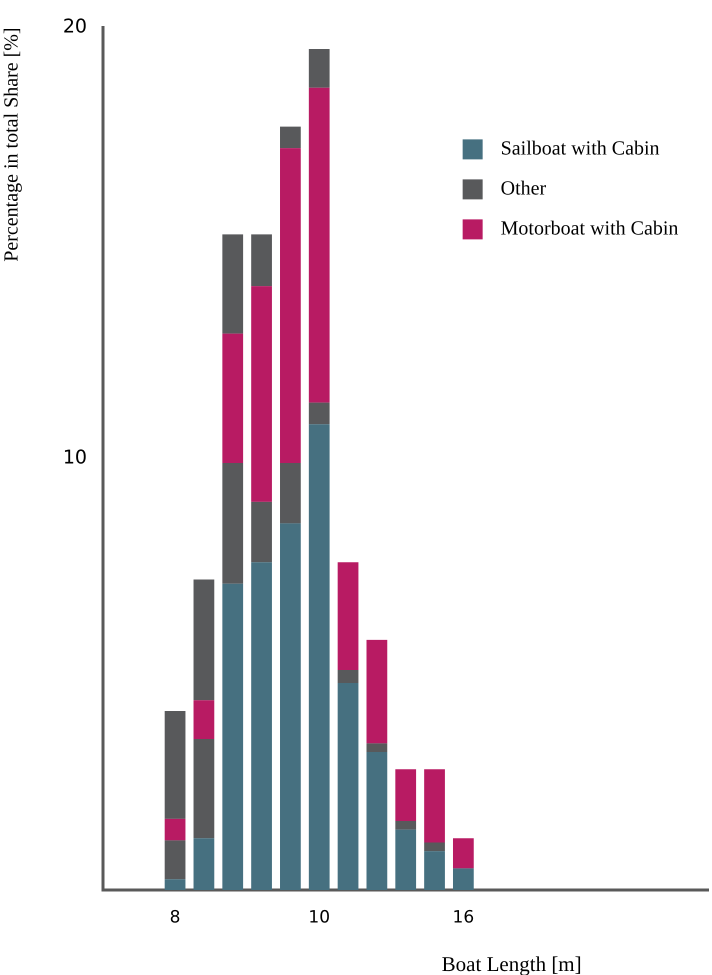  I want to click on x-tick-label: 8, so click(175, 918).